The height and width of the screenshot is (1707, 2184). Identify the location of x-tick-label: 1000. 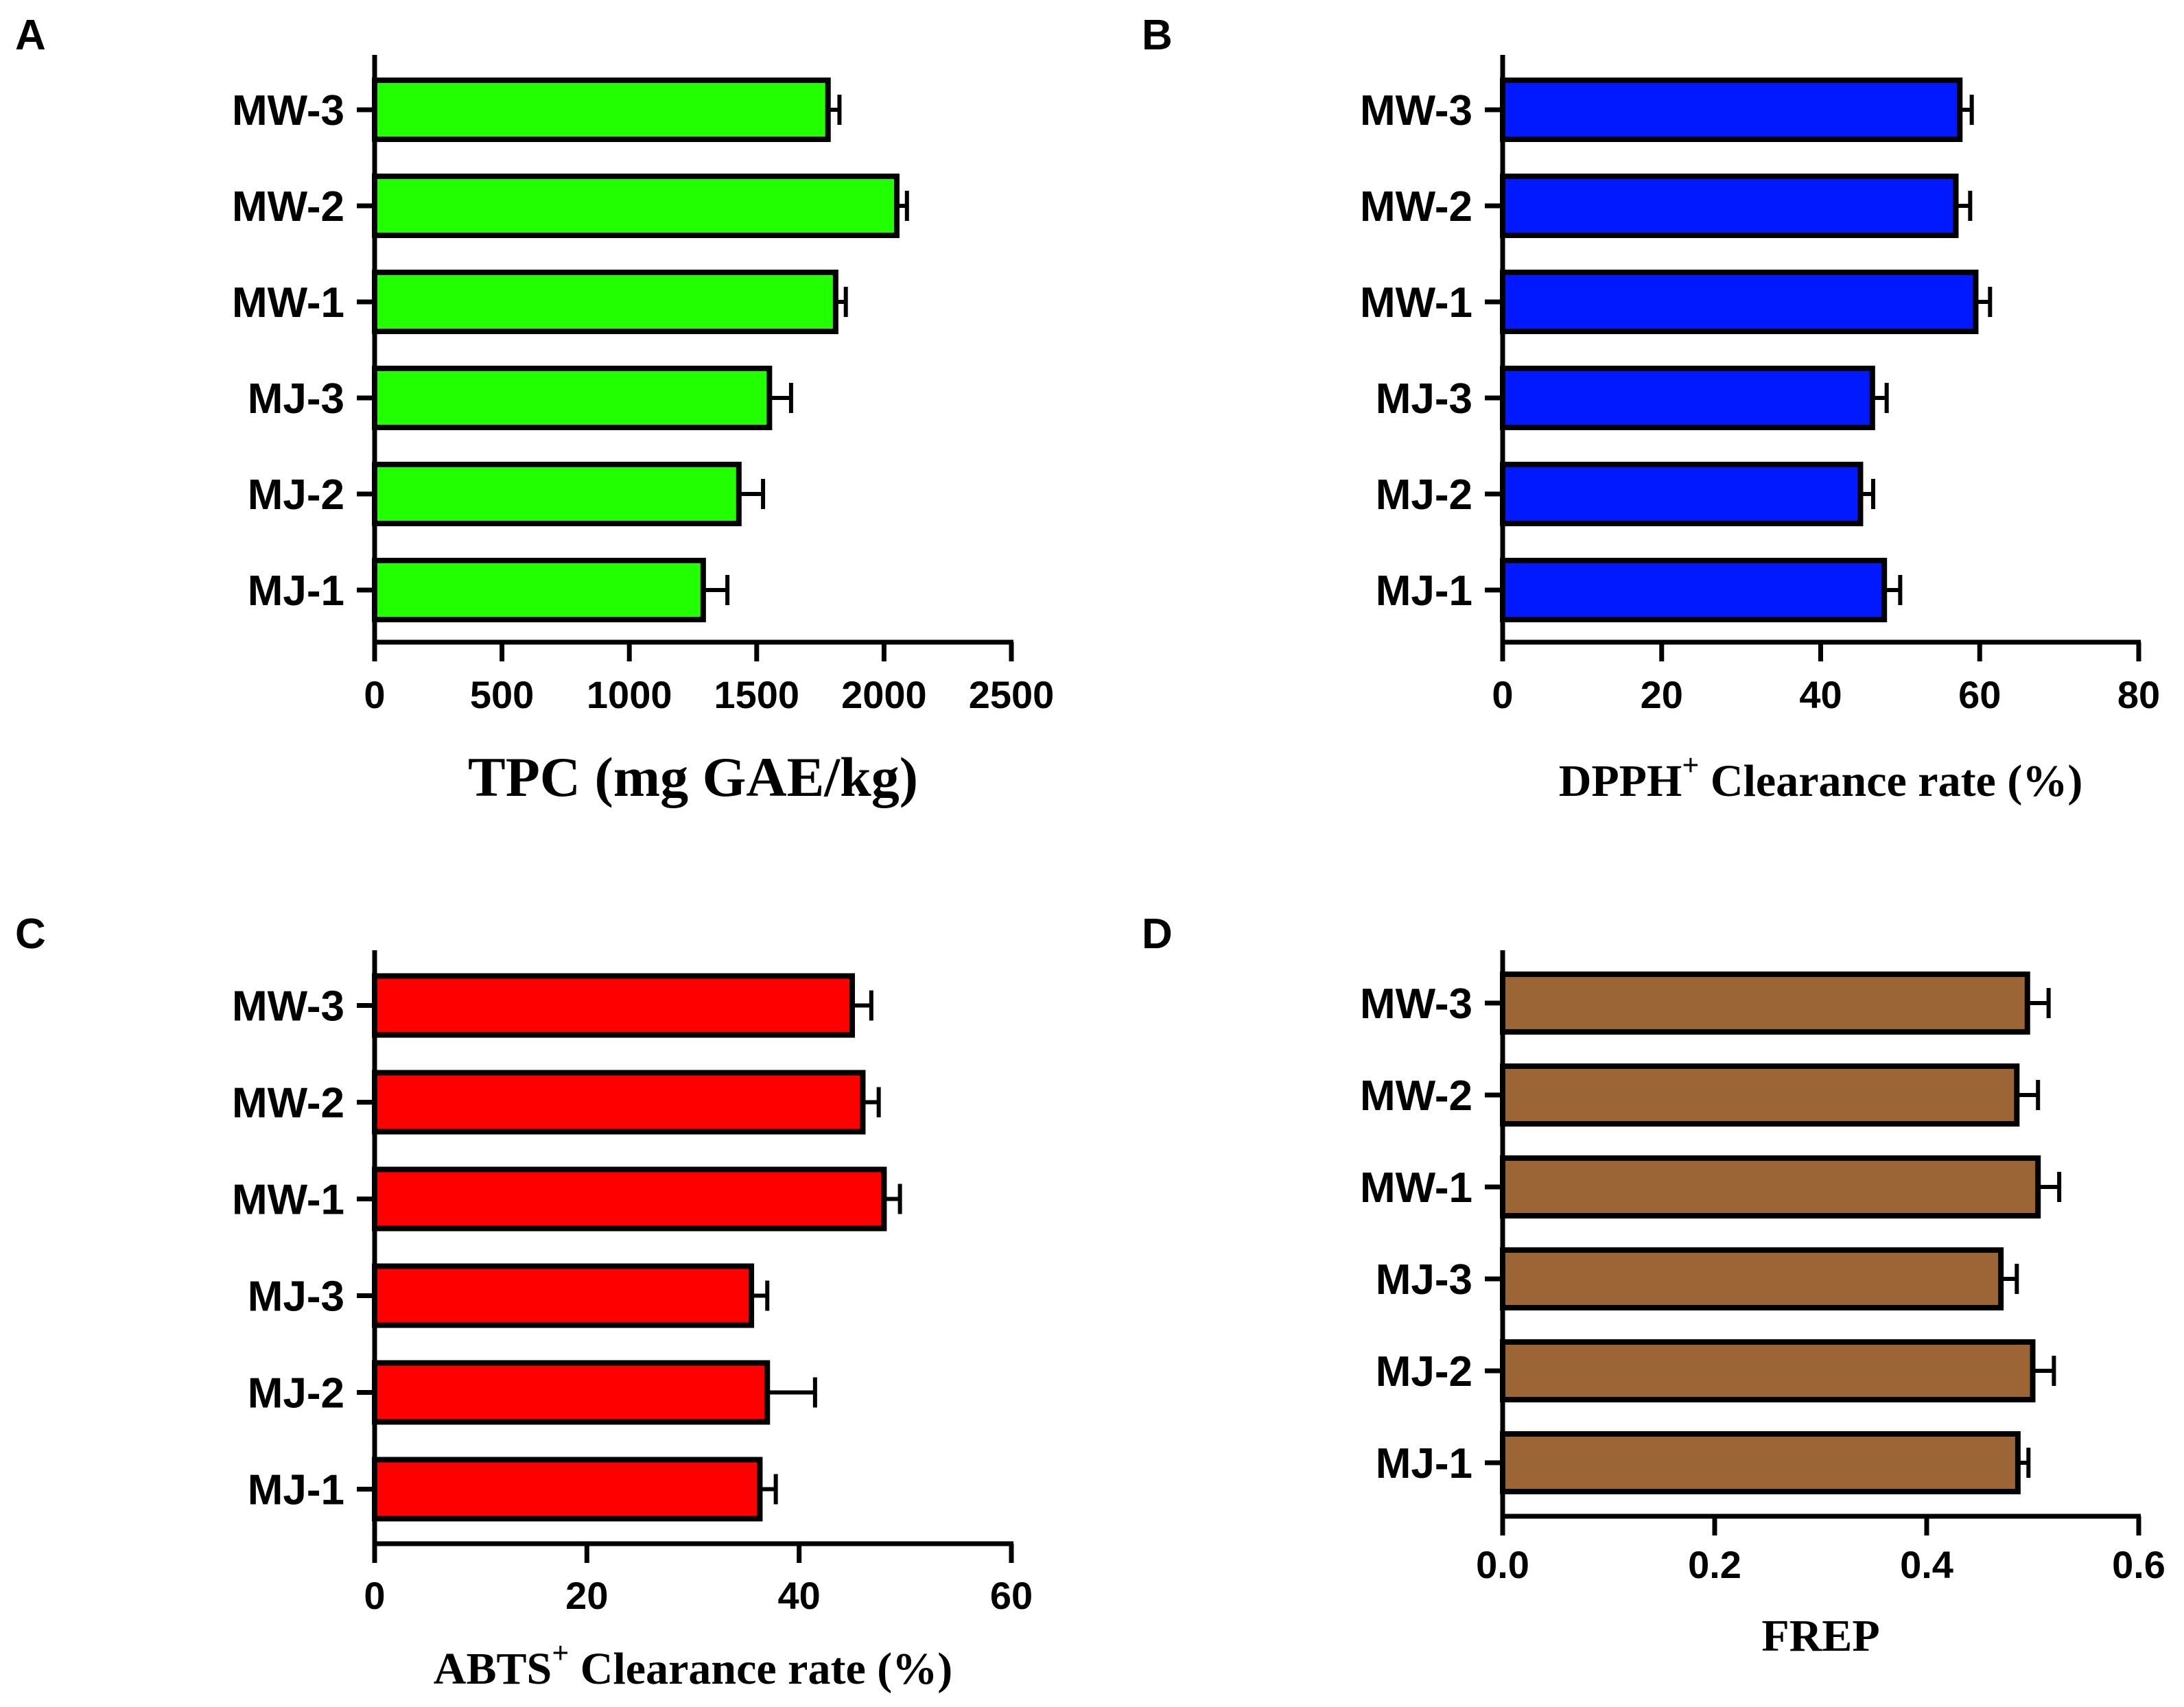
(629, 694).